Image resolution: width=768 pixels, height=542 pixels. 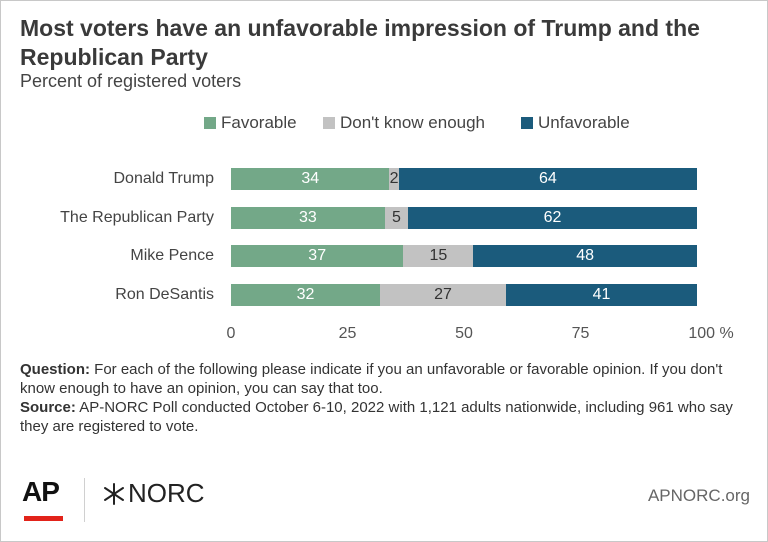 I want to click on x-tick-label: 100 %, so click(x=711, y=333).